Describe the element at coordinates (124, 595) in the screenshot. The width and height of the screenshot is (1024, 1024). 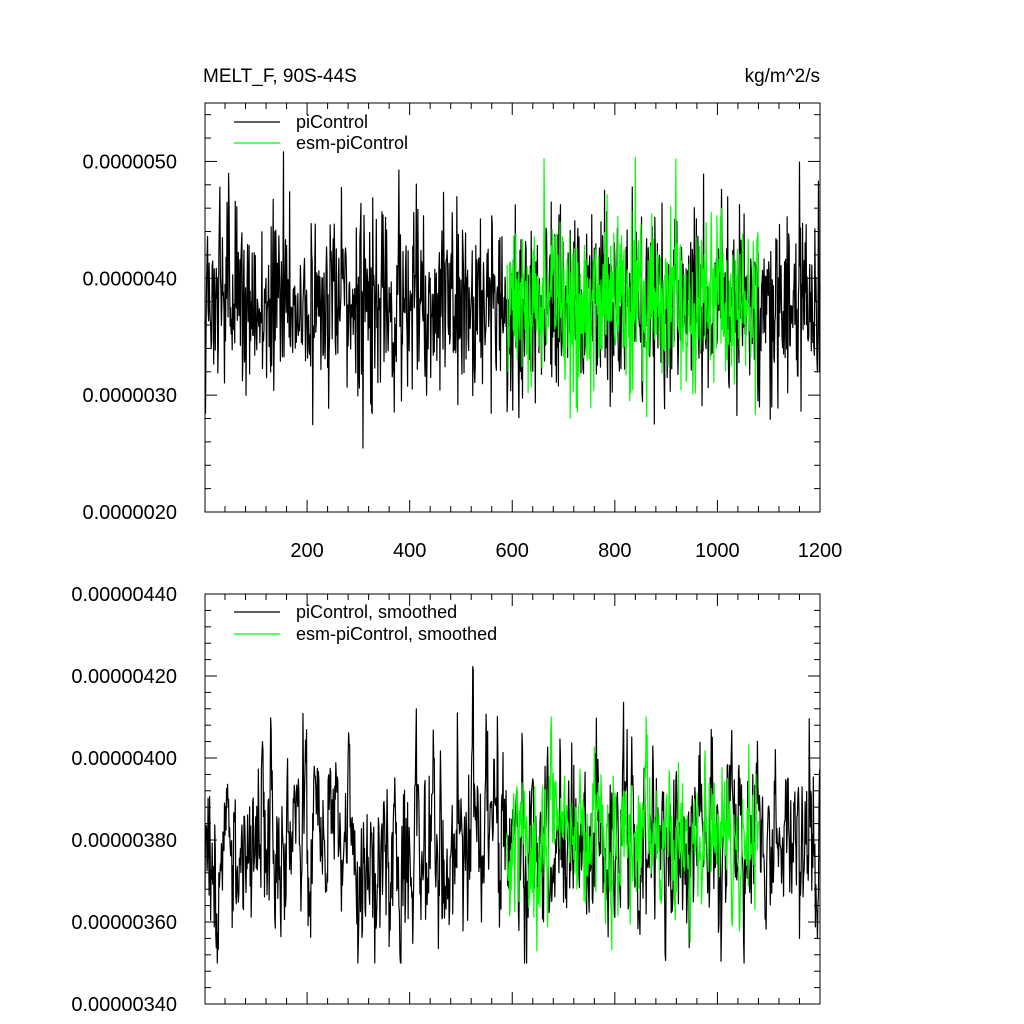
I see `y-tick-label: 0.00000440` at that location.